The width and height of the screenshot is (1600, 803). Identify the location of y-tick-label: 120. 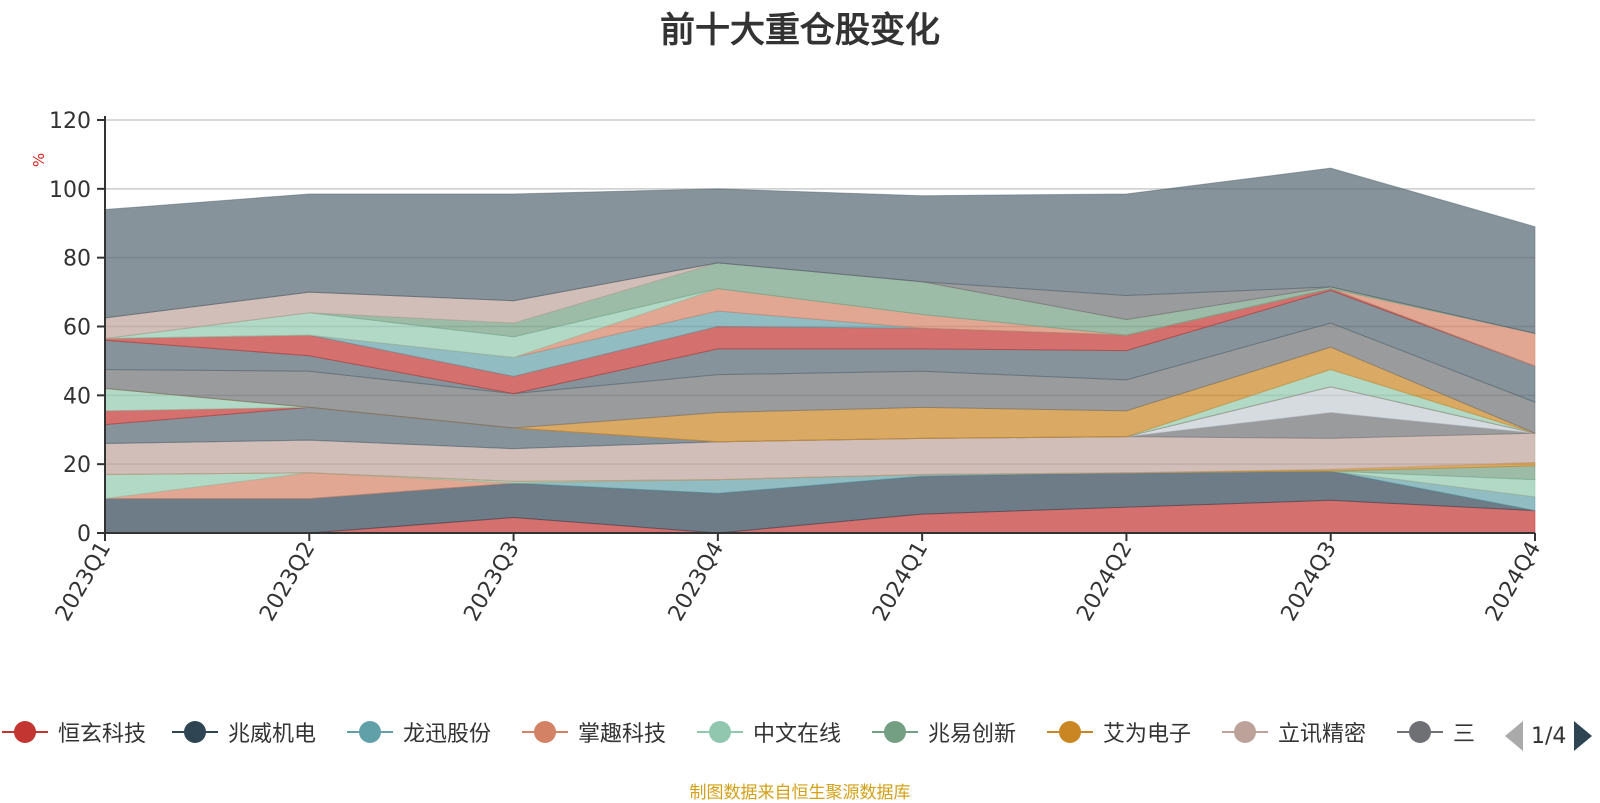
(70, 121).